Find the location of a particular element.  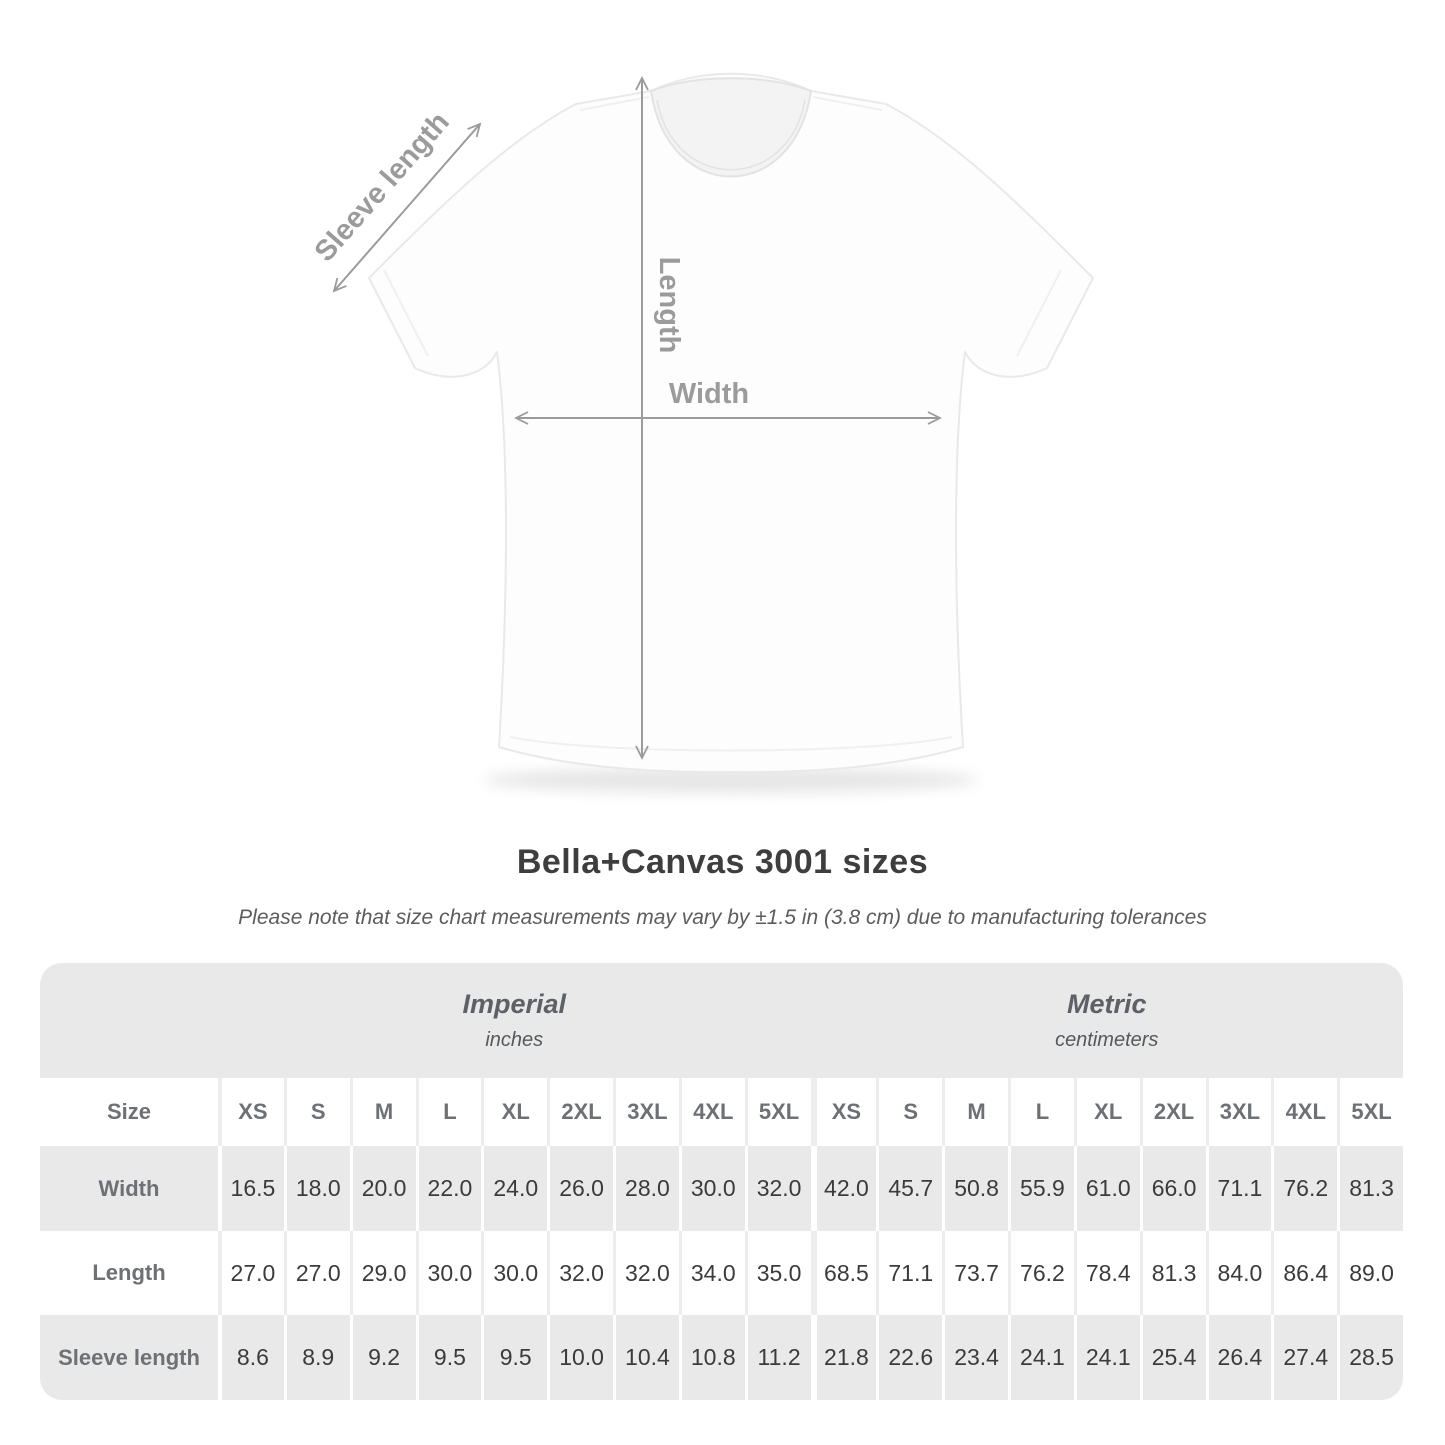

value-cell: 73.7 is located at coordinates (975, 1273).